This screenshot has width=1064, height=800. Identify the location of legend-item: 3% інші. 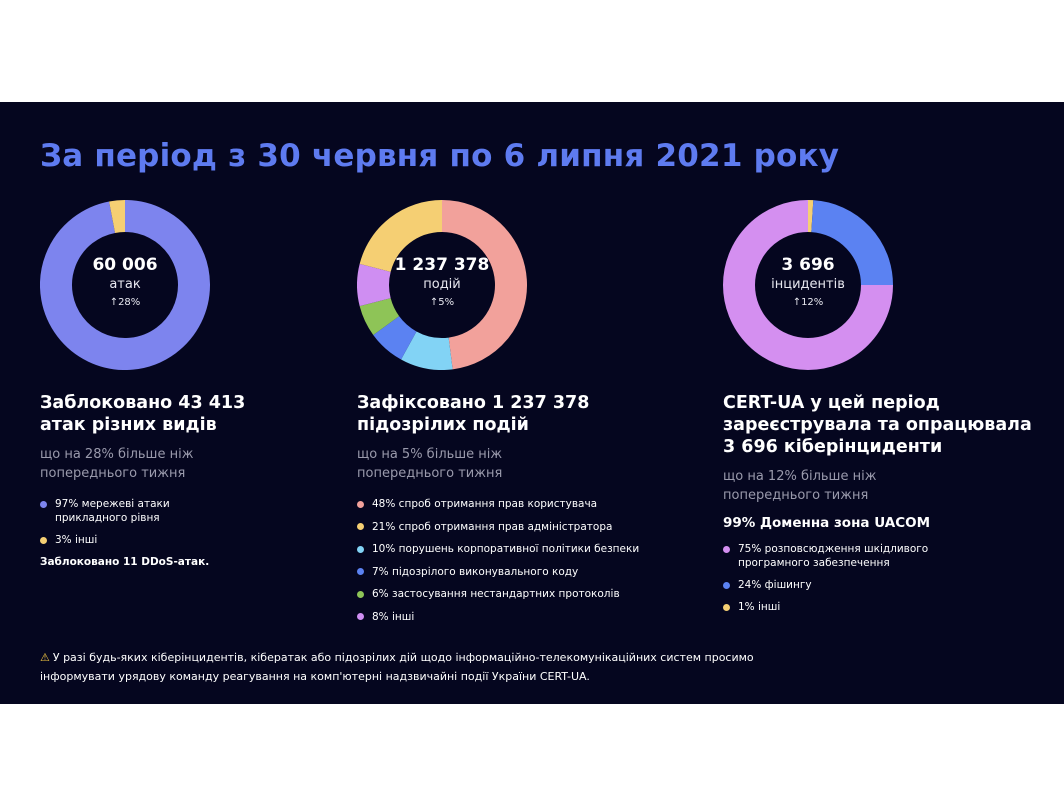
(190, 540).